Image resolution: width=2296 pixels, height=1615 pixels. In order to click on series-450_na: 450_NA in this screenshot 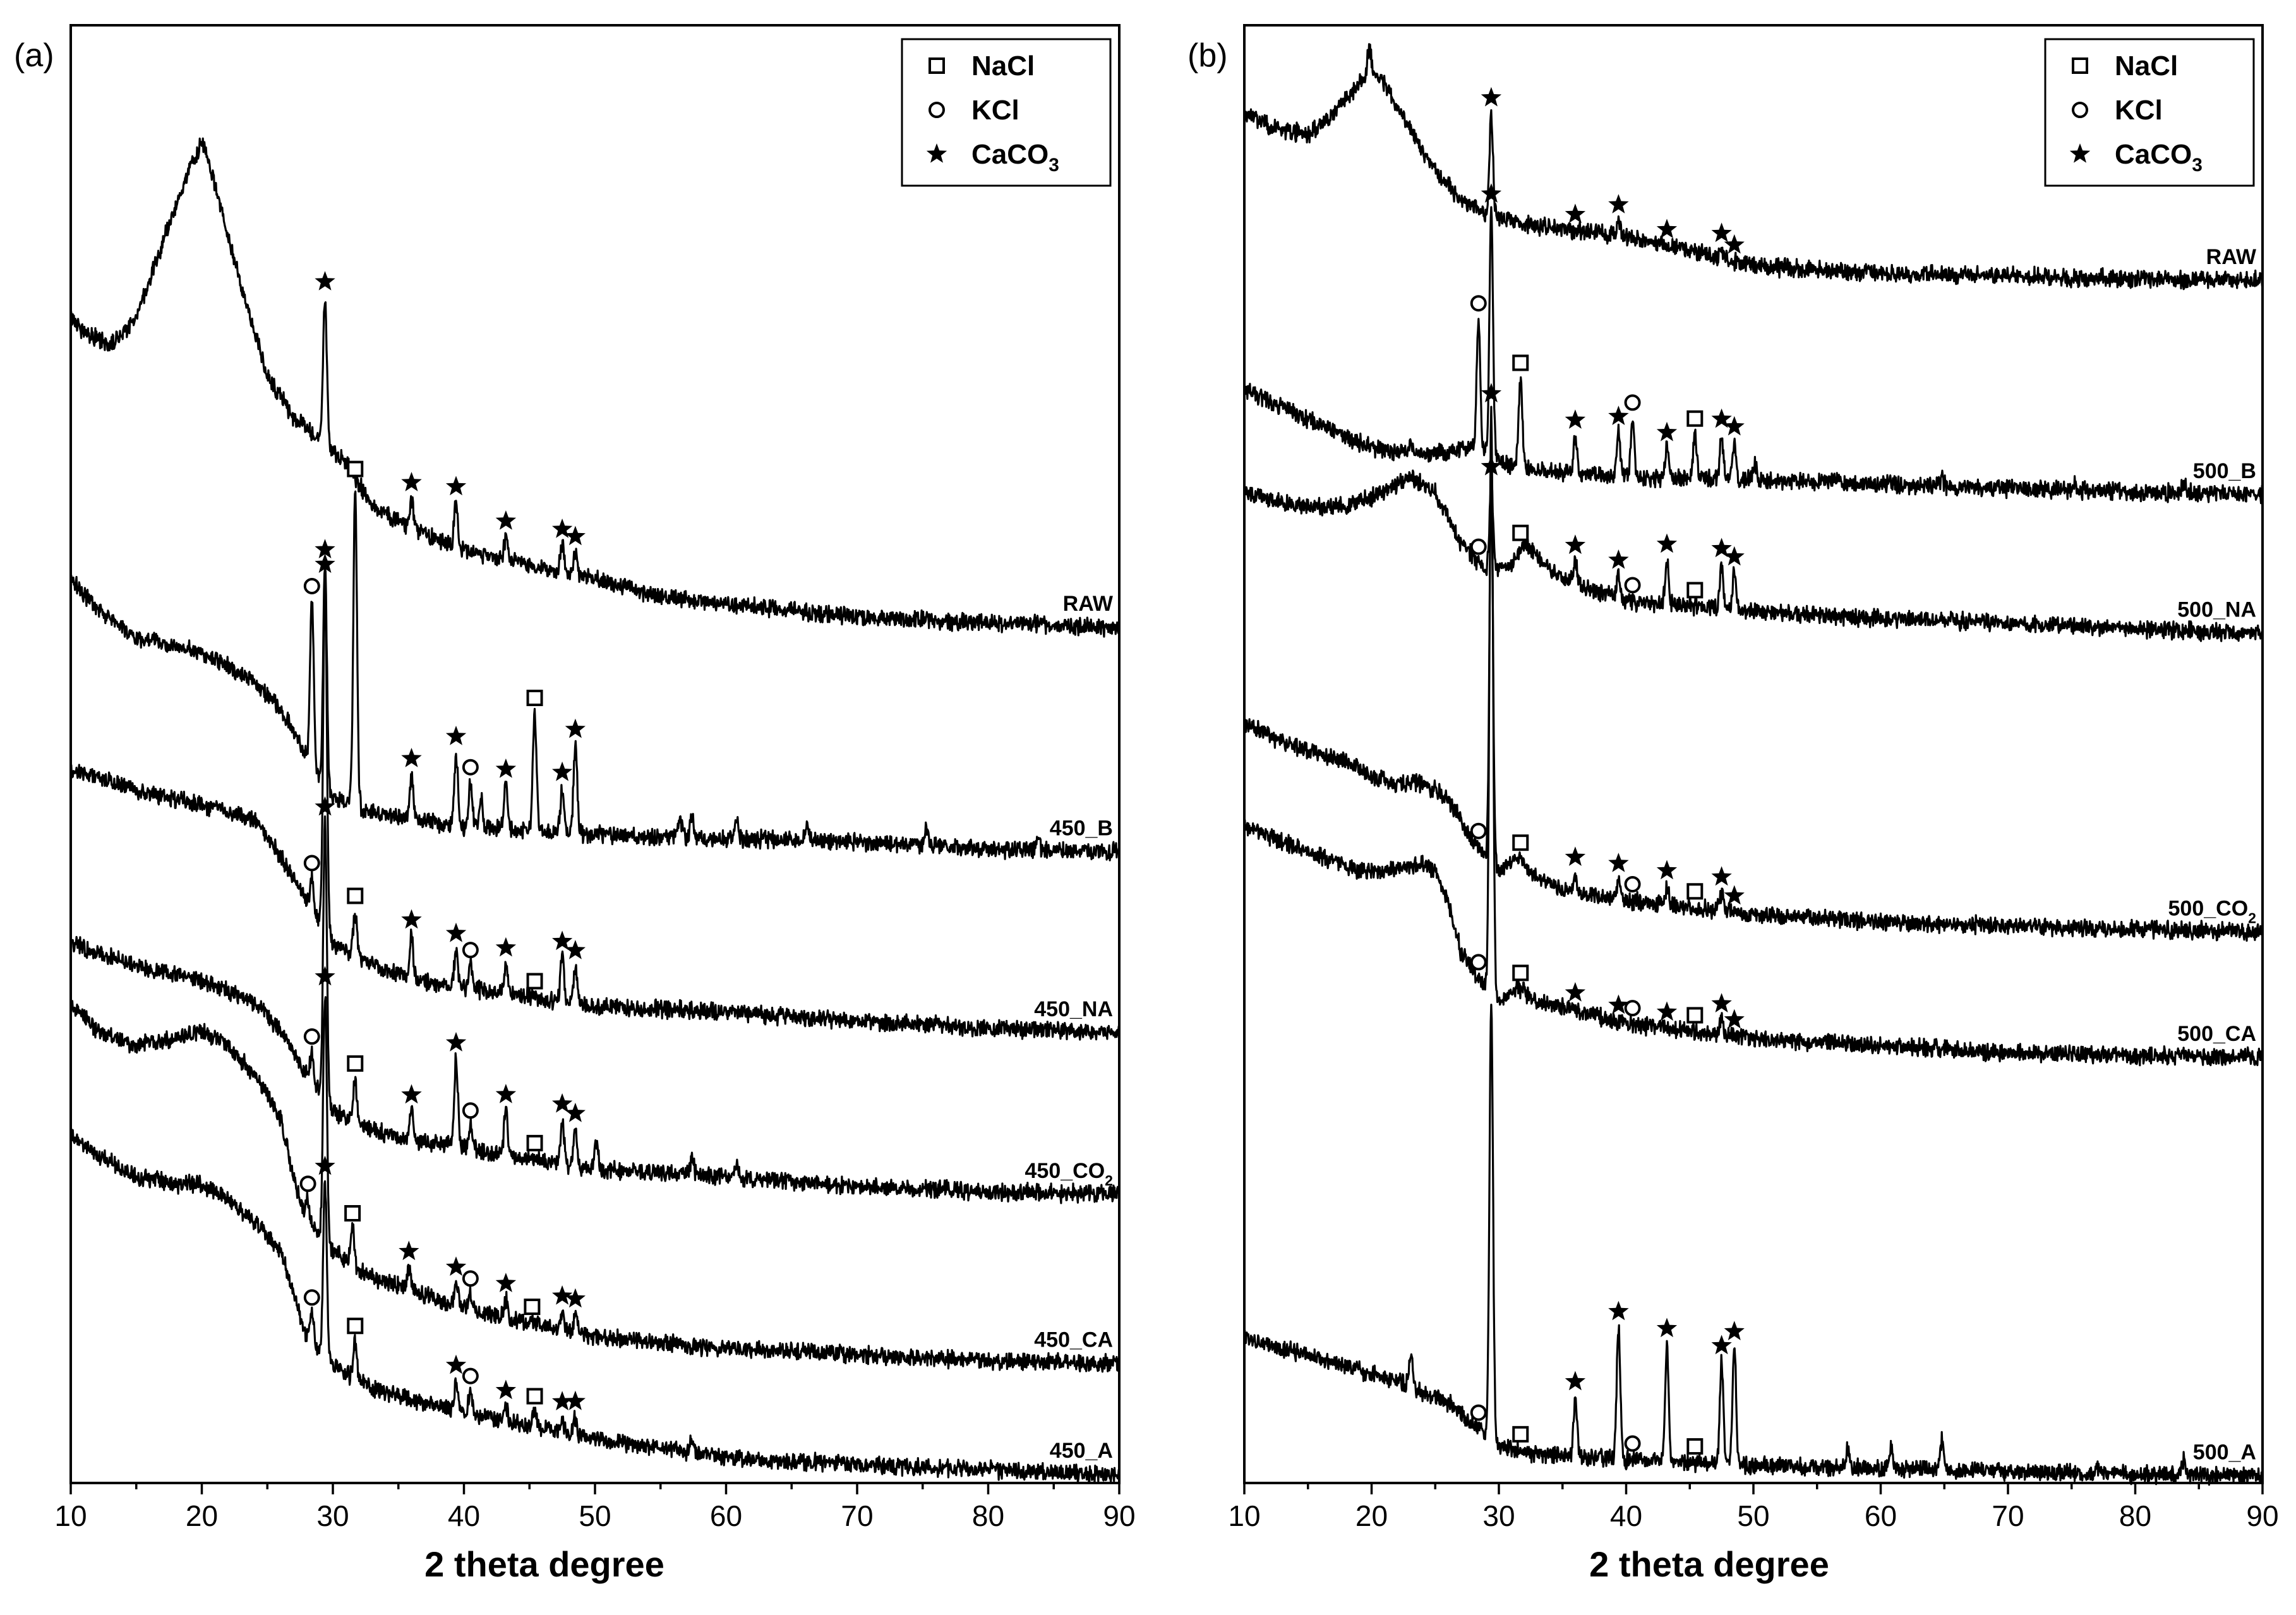, I will do `click(595, 797)`.